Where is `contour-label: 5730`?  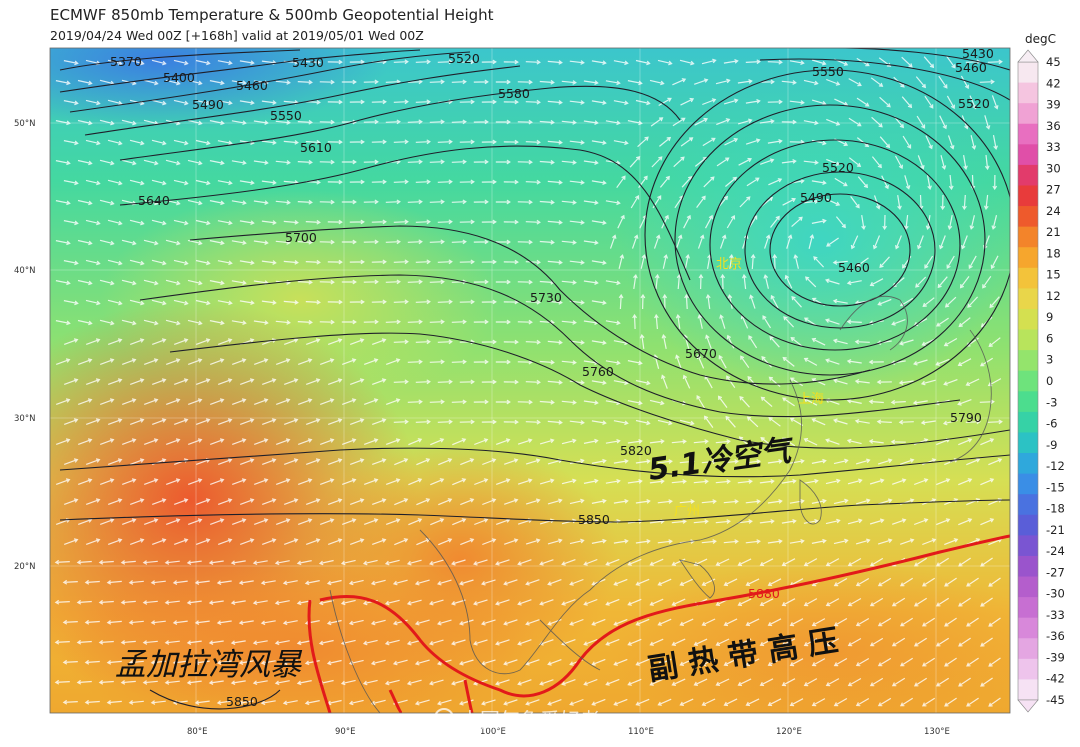
contour-label: 5730 is located at coordinates (546, 297).